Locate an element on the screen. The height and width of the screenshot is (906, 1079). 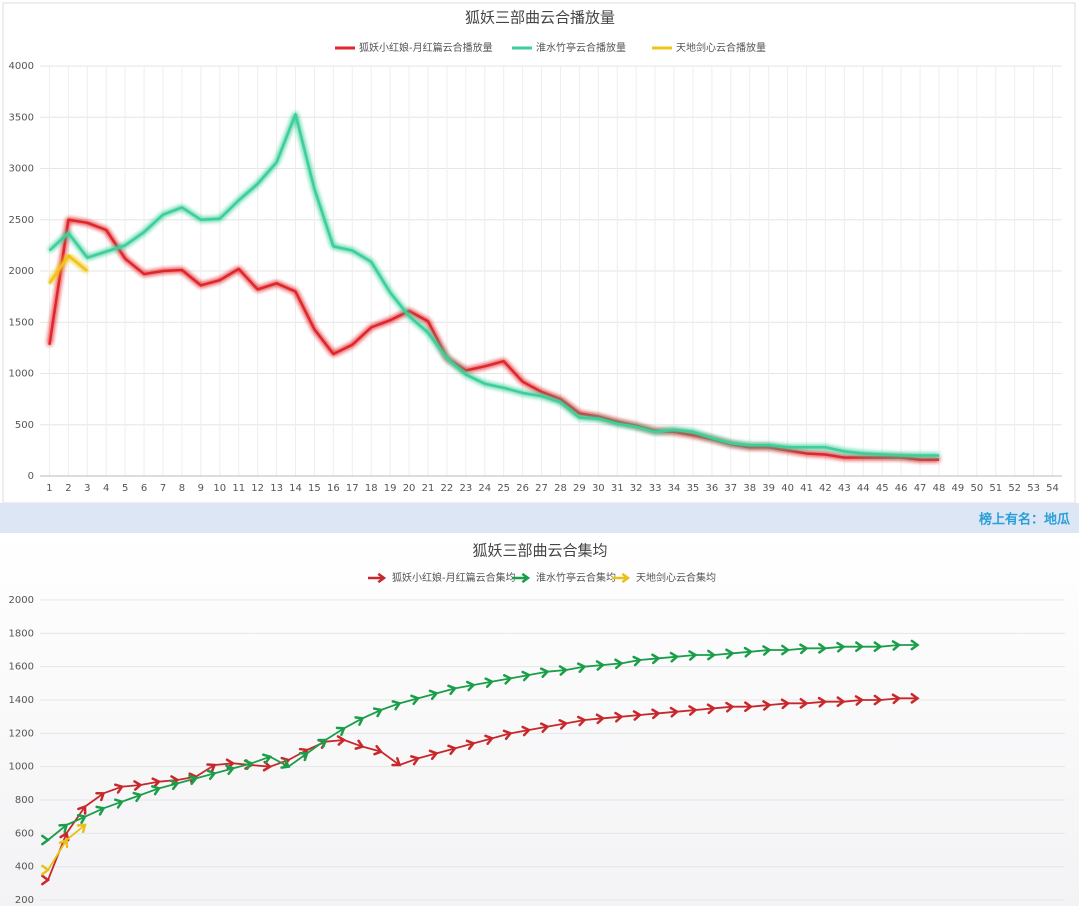
x-tick-label: 3 is located at coordinates (87, 488).